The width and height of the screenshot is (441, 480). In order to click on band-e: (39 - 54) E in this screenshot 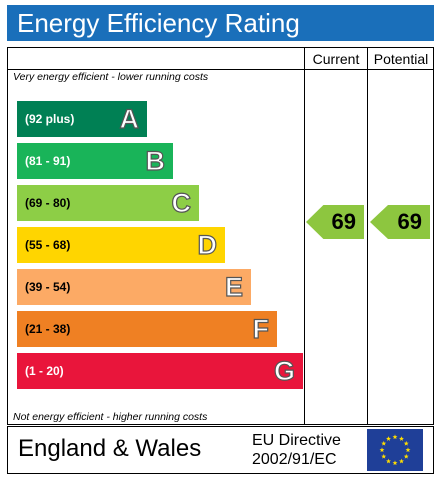, I will do `click(134, 287)`.